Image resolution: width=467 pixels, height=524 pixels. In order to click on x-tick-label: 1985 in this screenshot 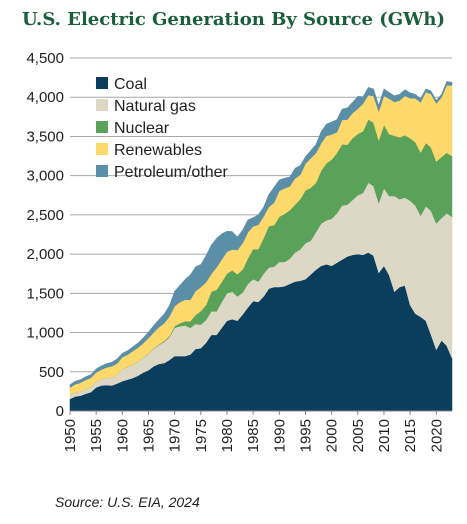, I will do `click(253, 435)`.